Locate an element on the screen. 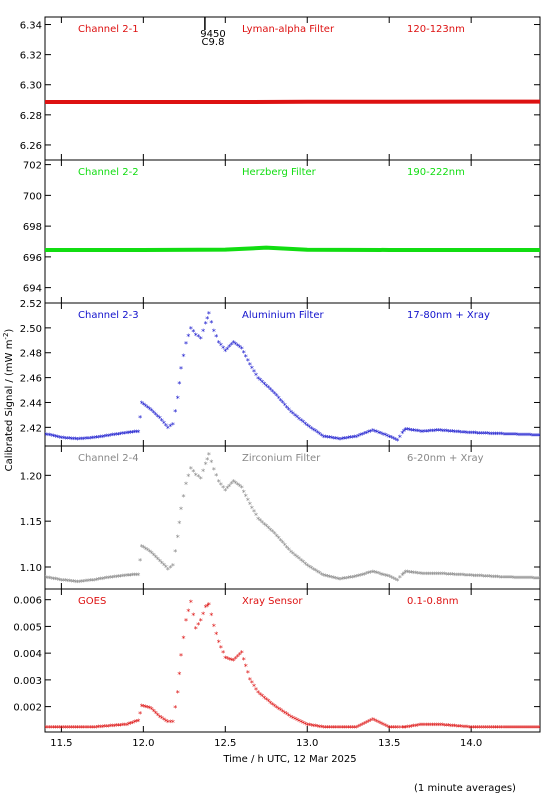  y-tick-label: 0.003 is located at coordinates (27, 681).